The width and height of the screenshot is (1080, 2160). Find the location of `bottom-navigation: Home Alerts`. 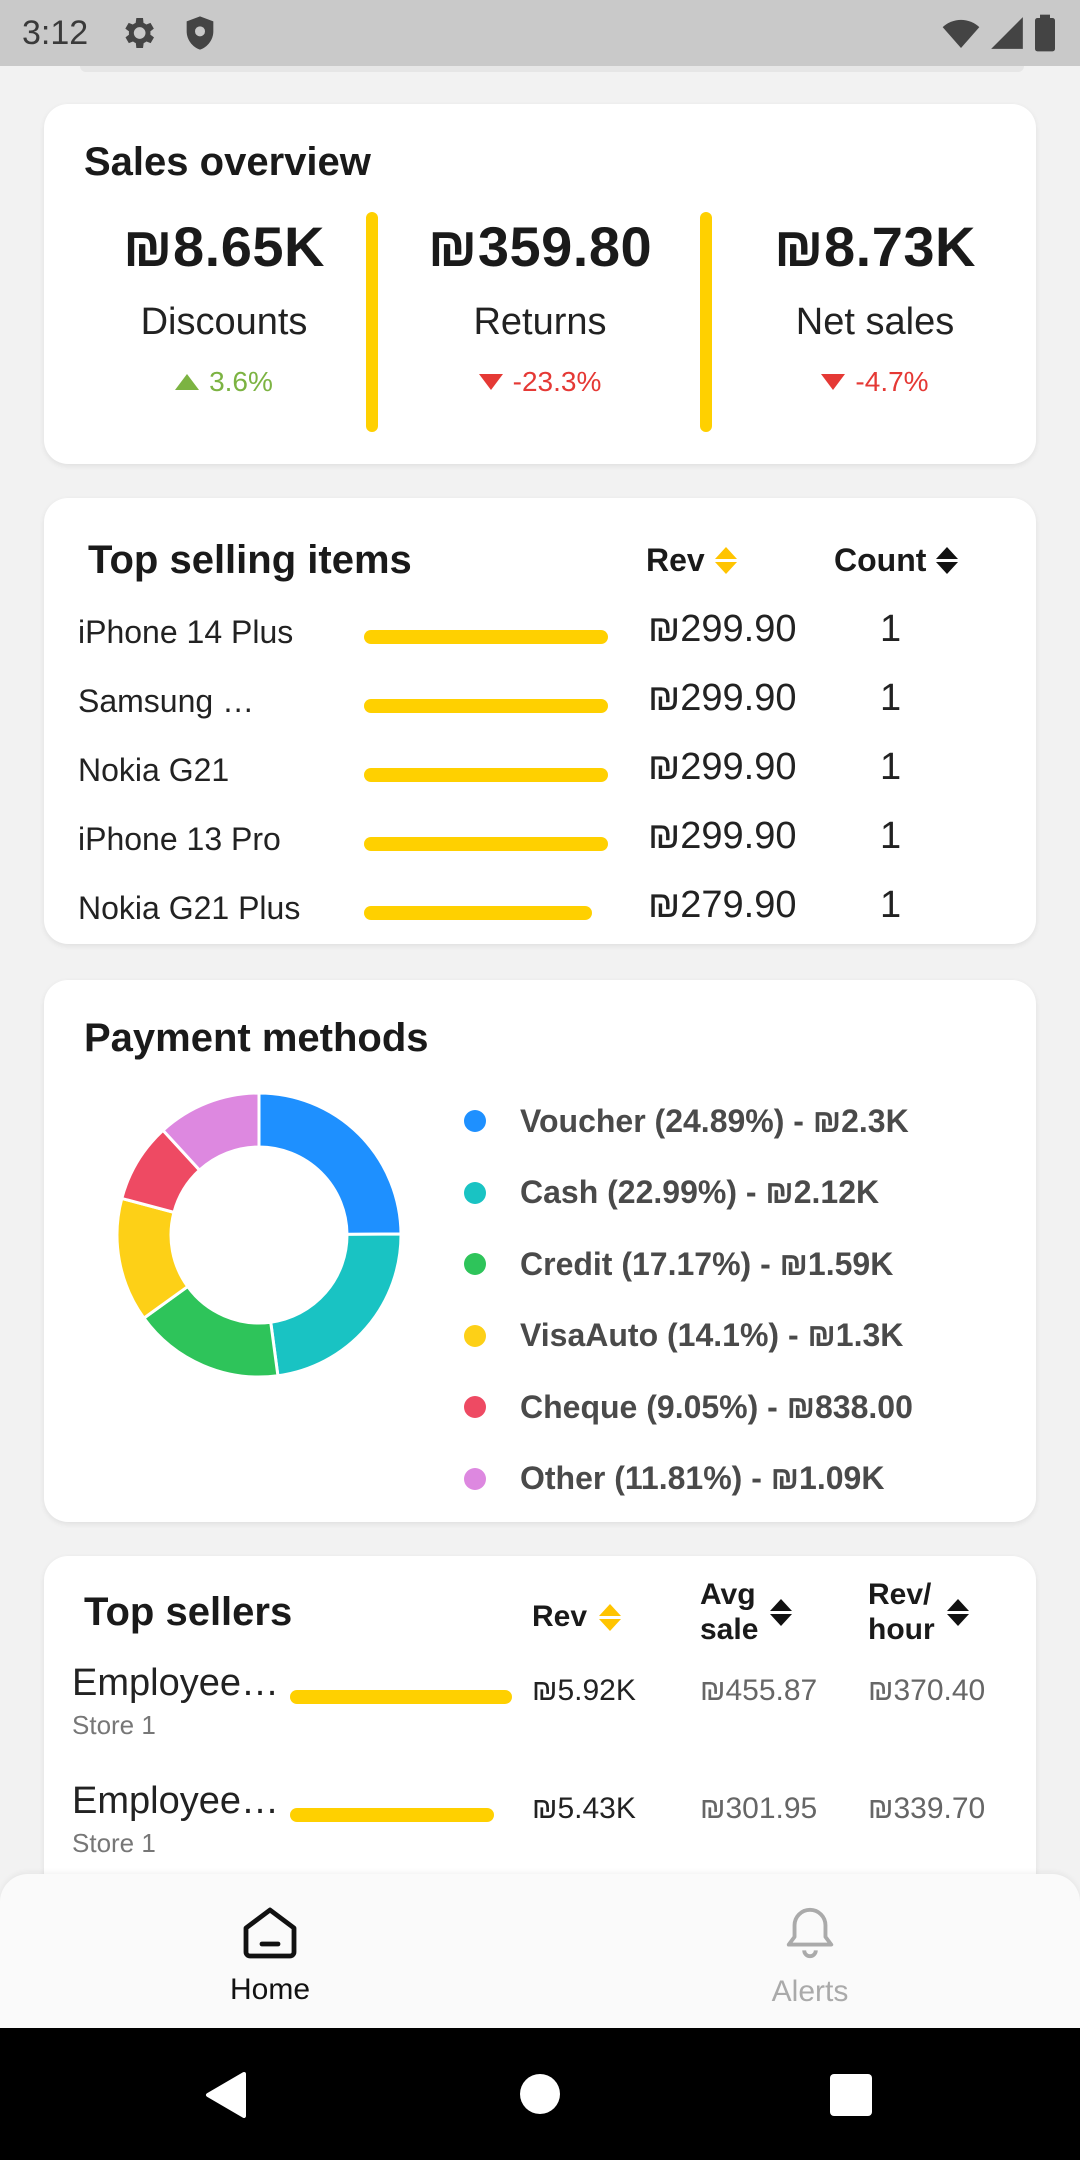

bottom-navigation: Home Alerts is located at coordinates (540, 1951).